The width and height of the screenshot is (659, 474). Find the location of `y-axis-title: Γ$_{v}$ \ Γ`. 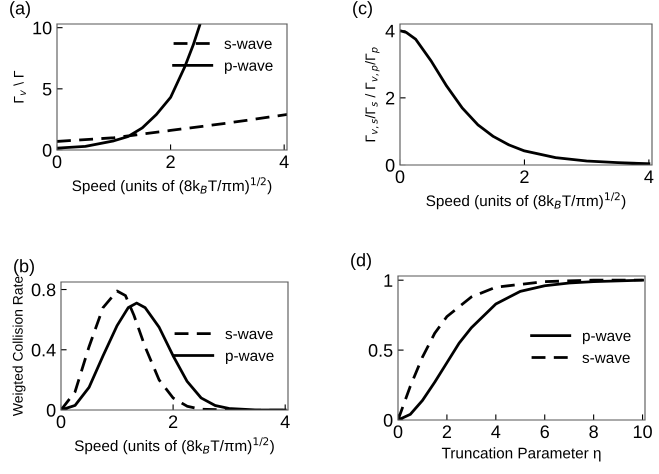

y-axis-title: Γ$_{v}$ \ Γ is located at coordinates (19, 86).